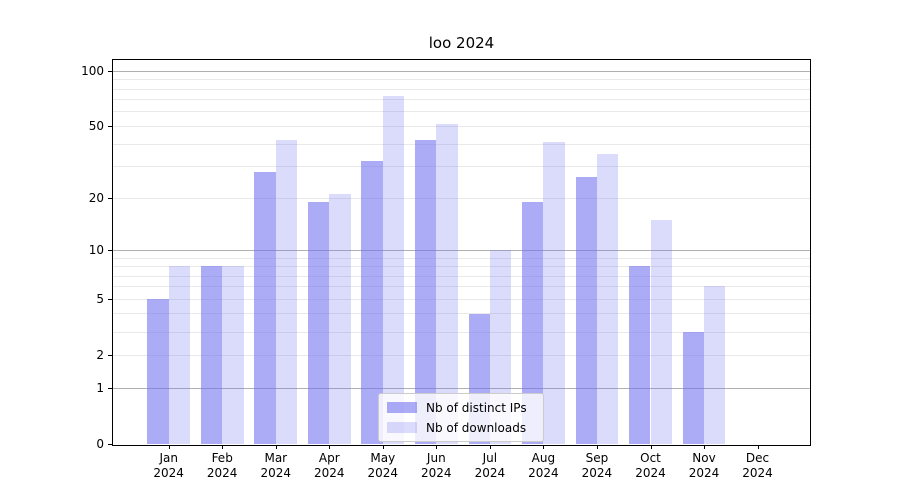 This screenshot has height=500, width=900. What do you see at coordinates (383, 465) in the screenshot?
I see `x-tick-label: May 2024` at bounding box center [383, 465].